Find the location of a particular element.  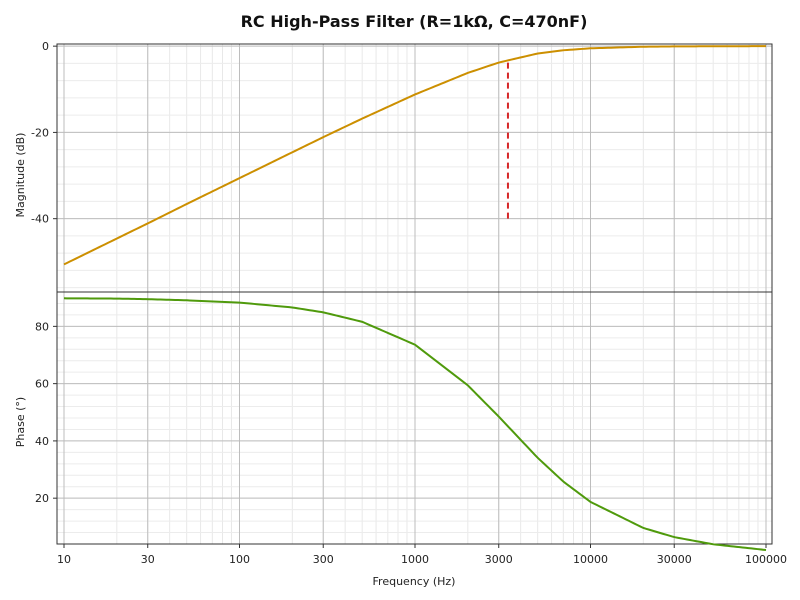

magnitude-ytick-label: 0 is located at coordinates (45, 46).